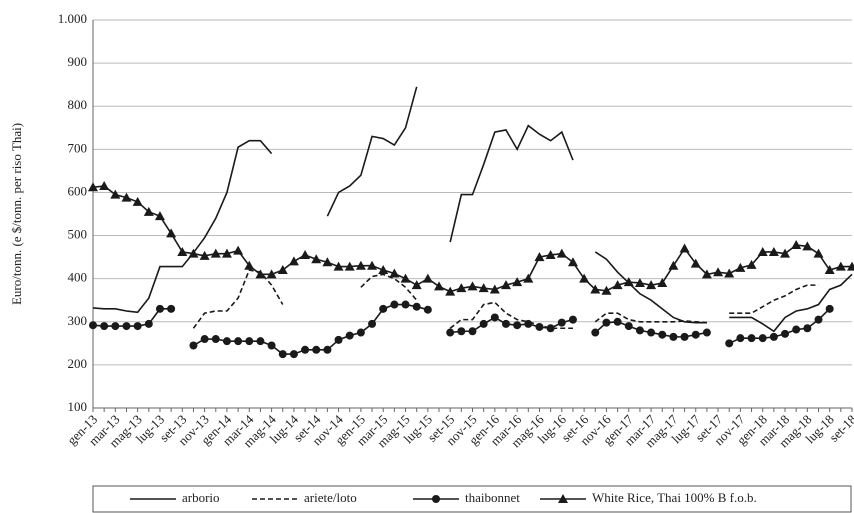  I want to click on y-axis-label: Euro/tonn. (e $/tonn. per riso Thai), so click(16, 214).